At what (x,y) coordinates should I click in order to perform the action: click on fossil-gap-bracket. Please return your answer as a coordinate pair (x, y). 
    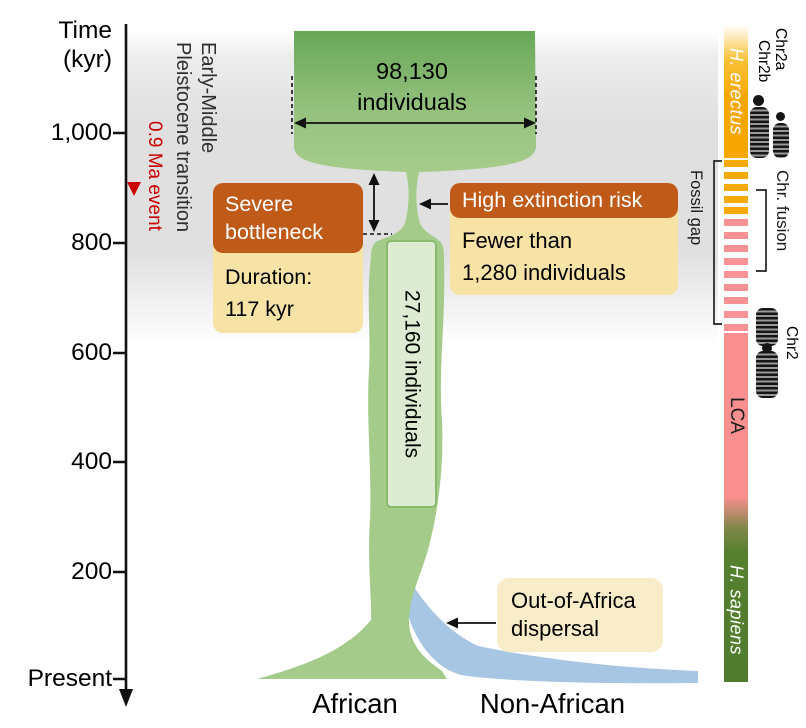
    Looking at the image, I should click on (717, 242).